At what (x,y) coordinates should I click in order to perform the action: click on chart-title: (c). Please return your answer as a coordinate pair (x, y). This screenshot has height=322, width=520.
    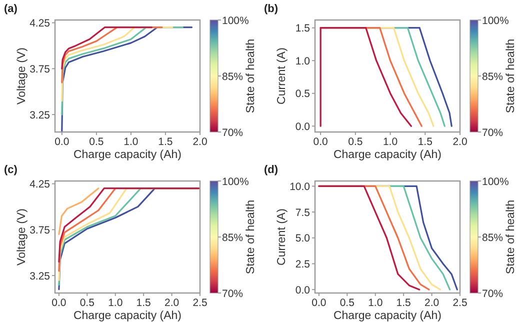
    Looking at the image, I should click on (11, 170).